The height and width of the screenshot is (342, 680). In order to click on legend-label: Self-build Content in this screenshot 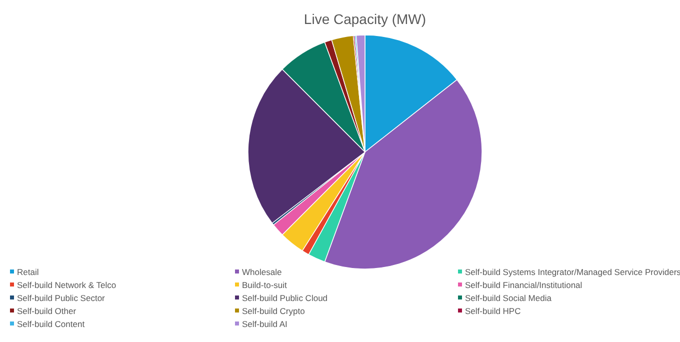, I will do `click(51, 324)`.